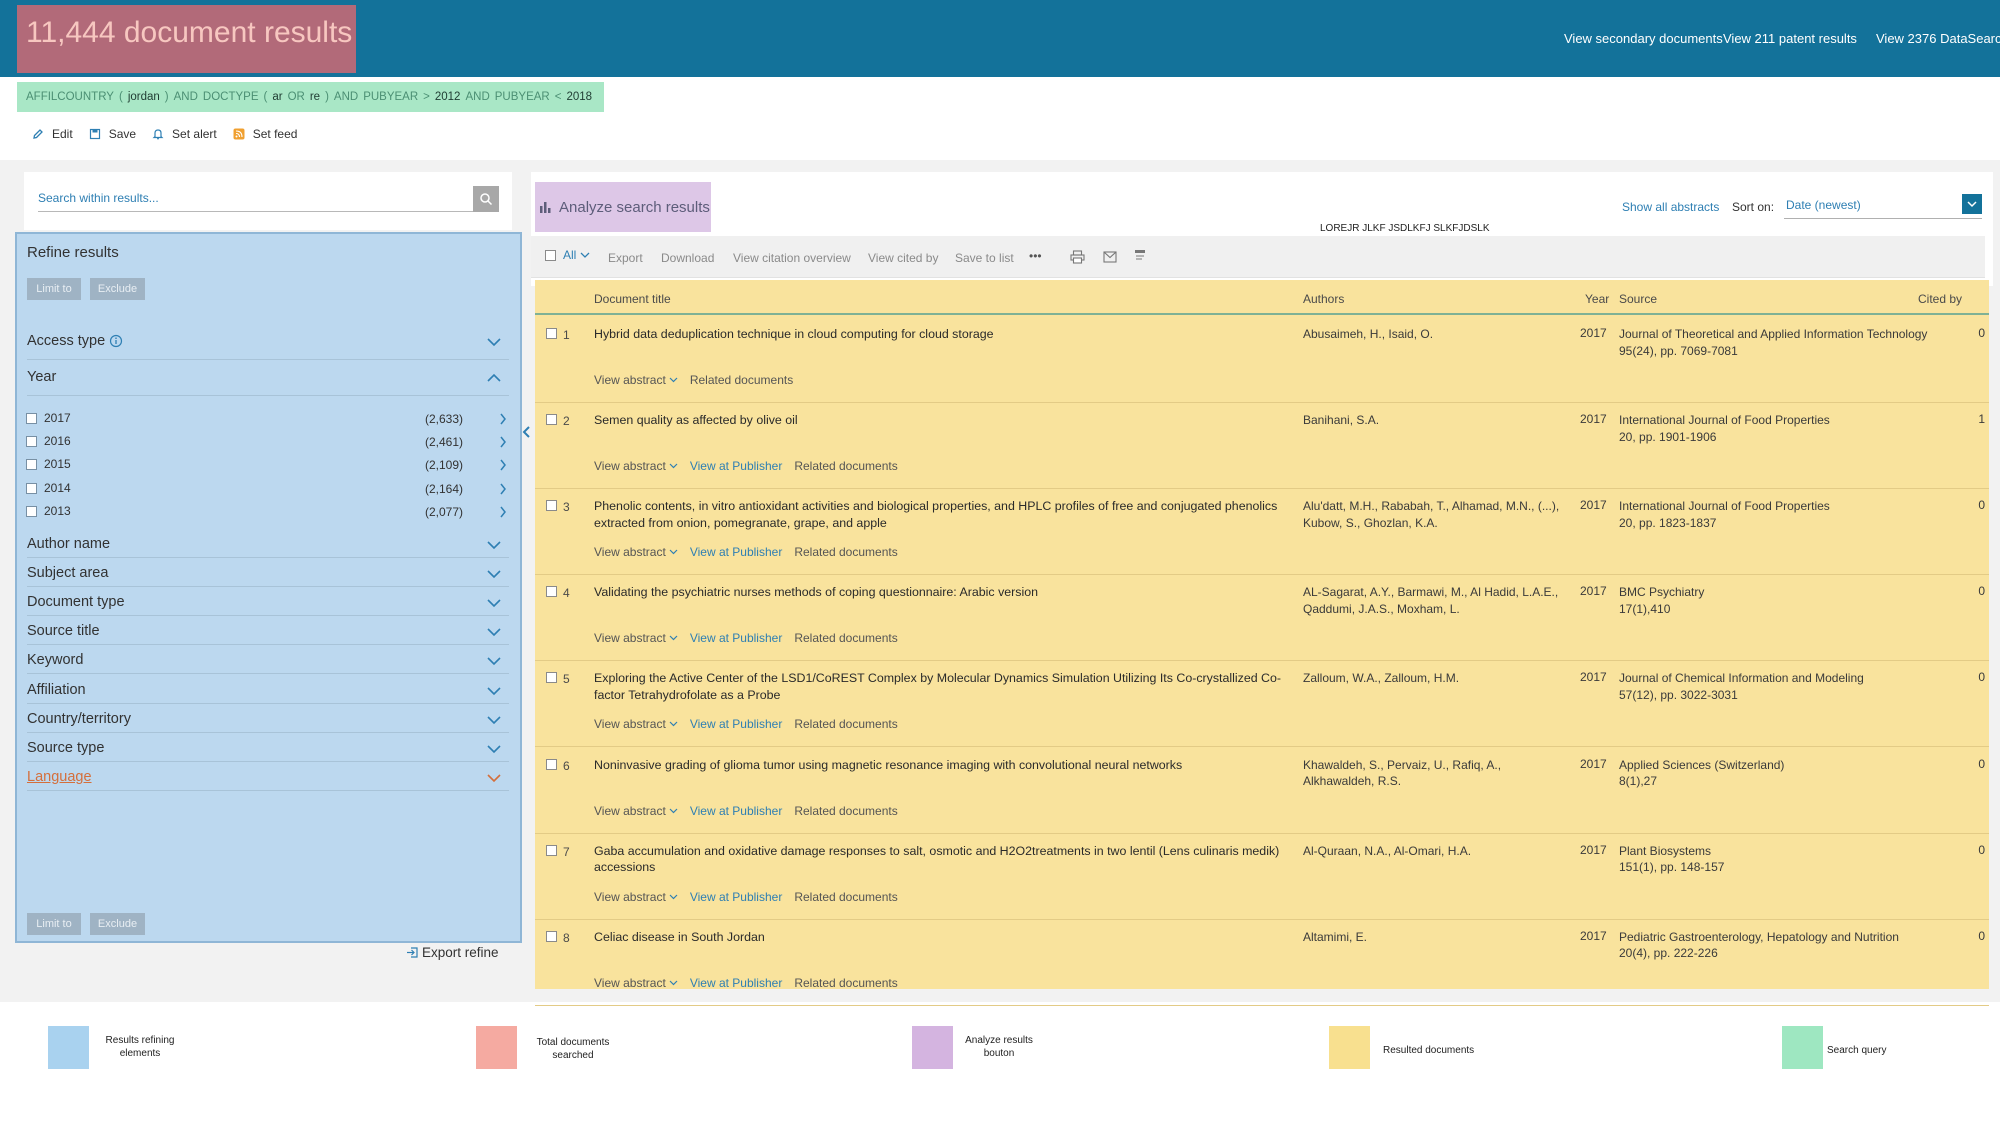  I want to click on set-alert-button: Set alert, so click(184, 134).